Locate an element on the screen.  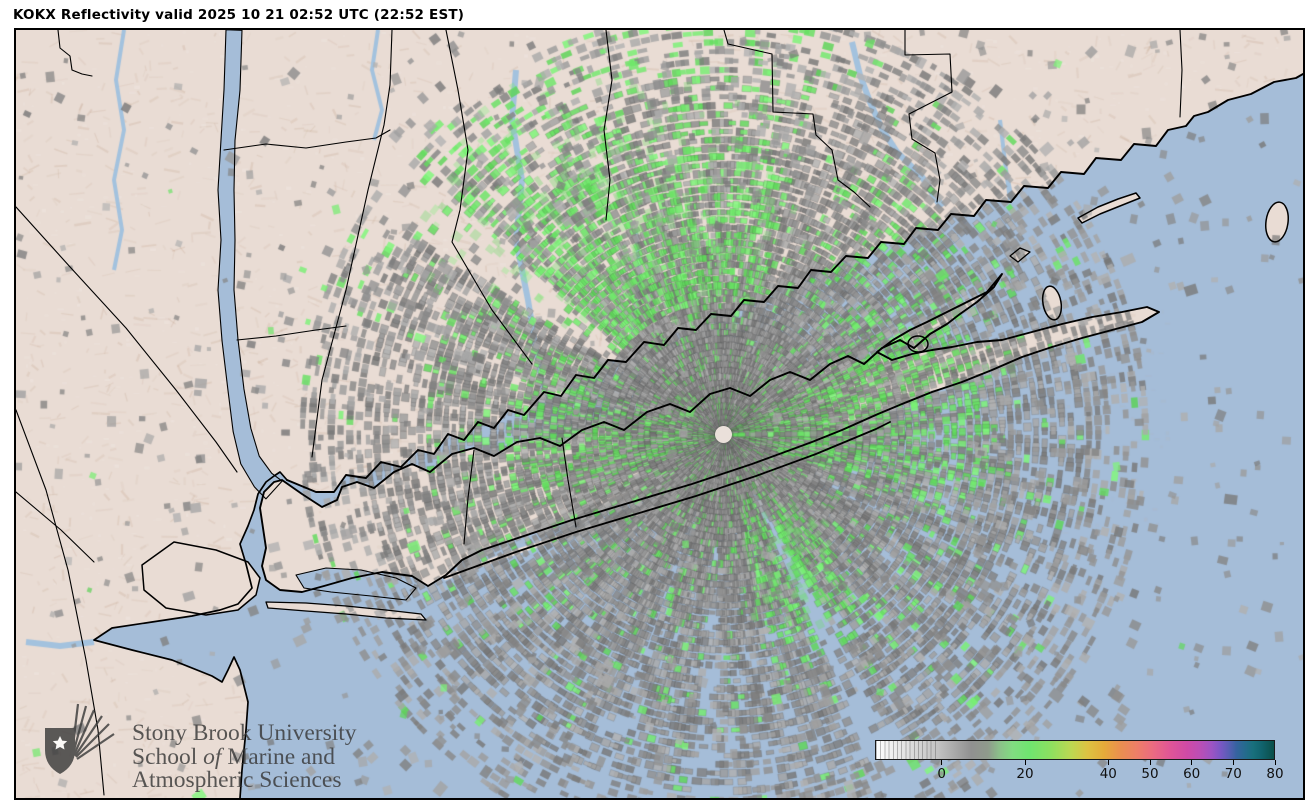
colorbar-tick-label: 40 is located at coordinates (1108, 774).